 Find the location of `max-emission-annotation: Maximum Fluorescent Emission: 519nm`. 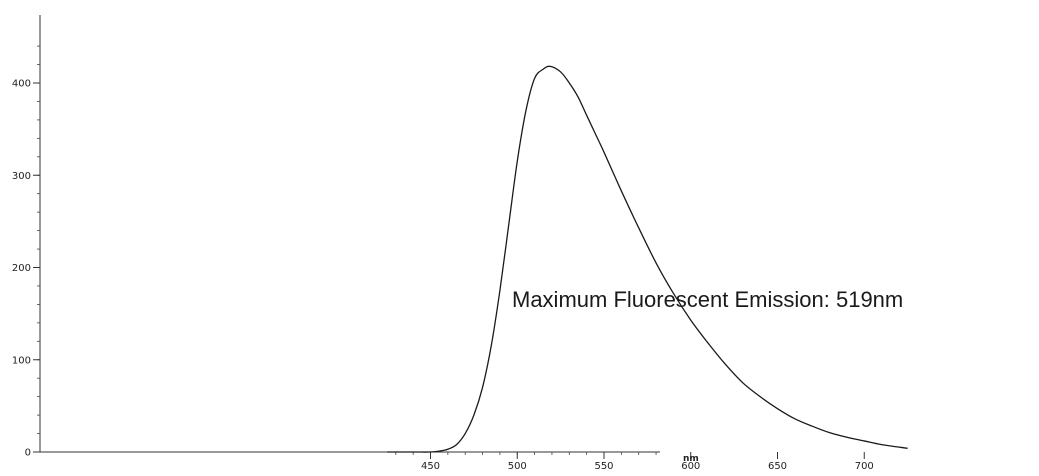

max-emission-annotation: Maximum Fluorescent Emission: 519nm is located at coordinates (707, 299).